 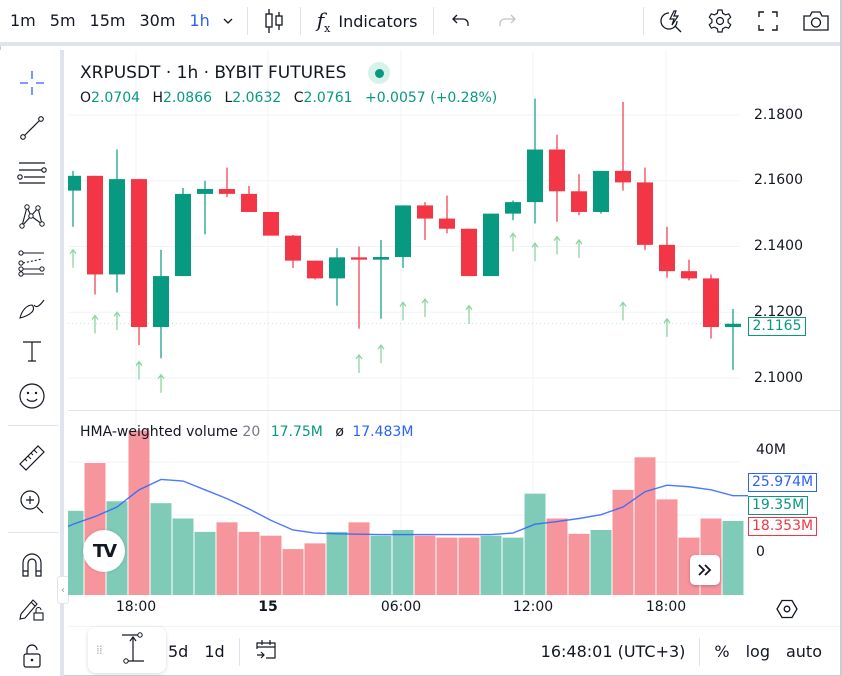 I want to click on time-axis-label: 12:00, so click(x=533, y=607).